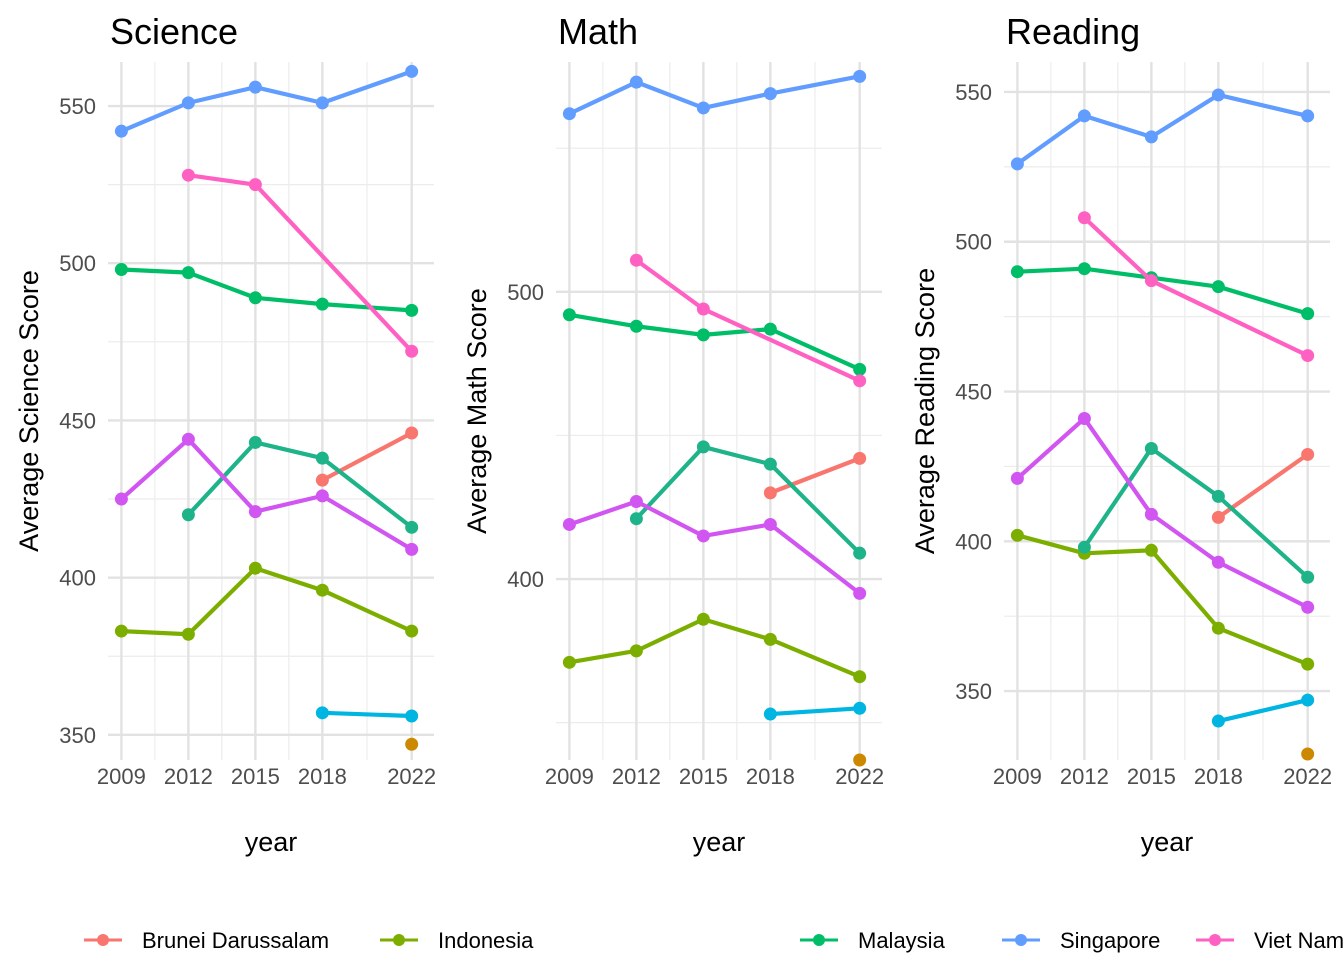  Describe the element at coordinates (486, 940) in the screenshot. I see `legend-label: Indonesia` at that location.